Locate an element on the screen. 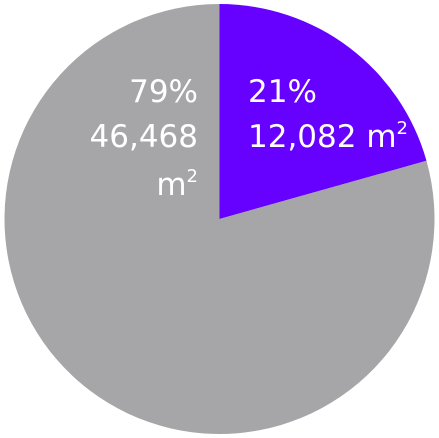 This screenshot has height=438, width=439. slice-2-unit-superscript: 2 is located at coordinates (192, 176).